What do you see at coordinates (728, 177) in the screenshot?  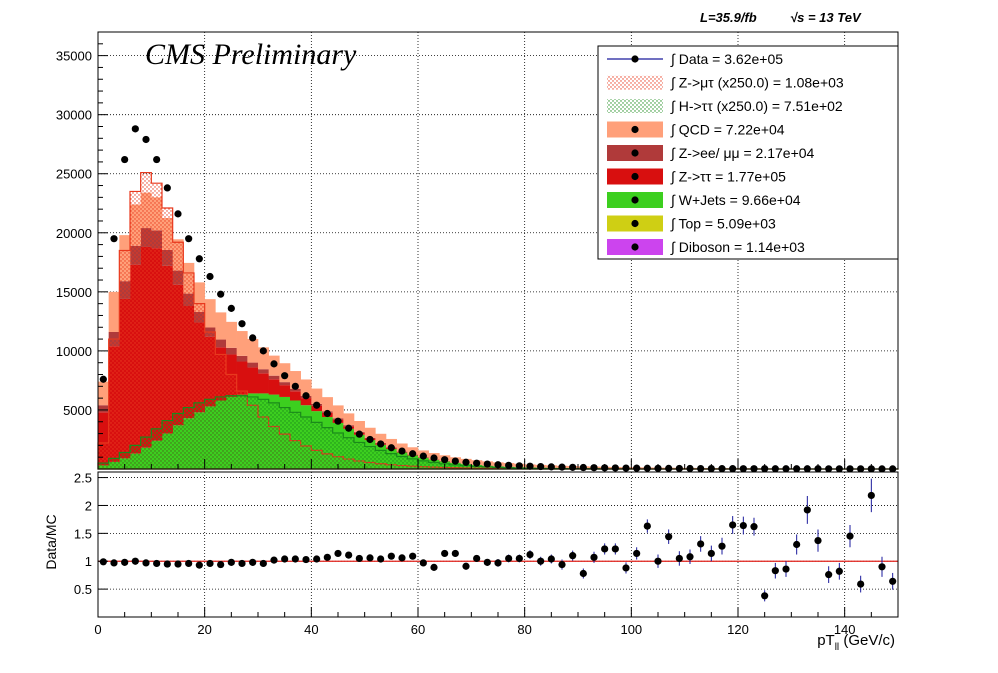 I see `legend-label: ∫ Z->ττ = 1.77e+05` at bounding box center [728, 177].